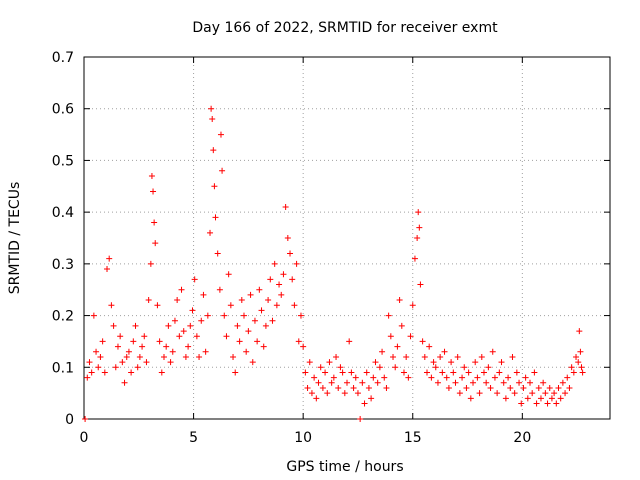 This screenshot has height=480, width=640. Describe the element at coordinates (63, 317) in the screenshot. I see `y-tick-label: 0.2` at that location.